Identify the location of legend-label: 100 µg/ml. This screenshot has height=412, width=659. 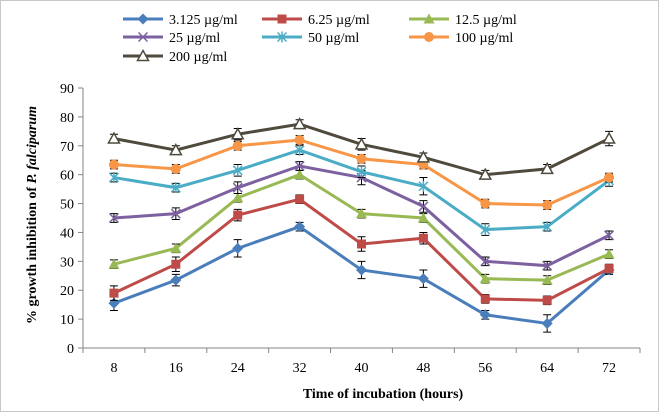
(484, 38).